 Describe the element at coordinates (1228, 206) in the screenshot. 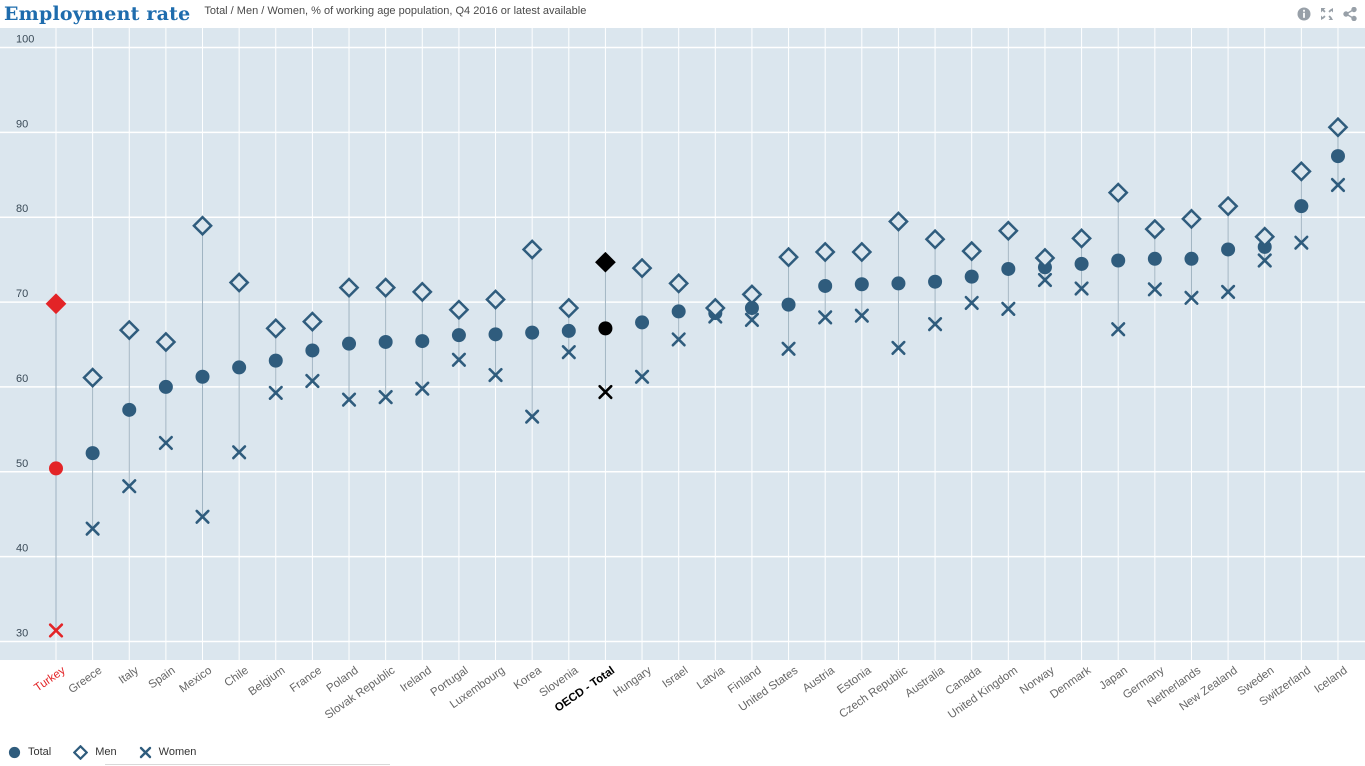

I see `marker-new-zealand-men` at that location.